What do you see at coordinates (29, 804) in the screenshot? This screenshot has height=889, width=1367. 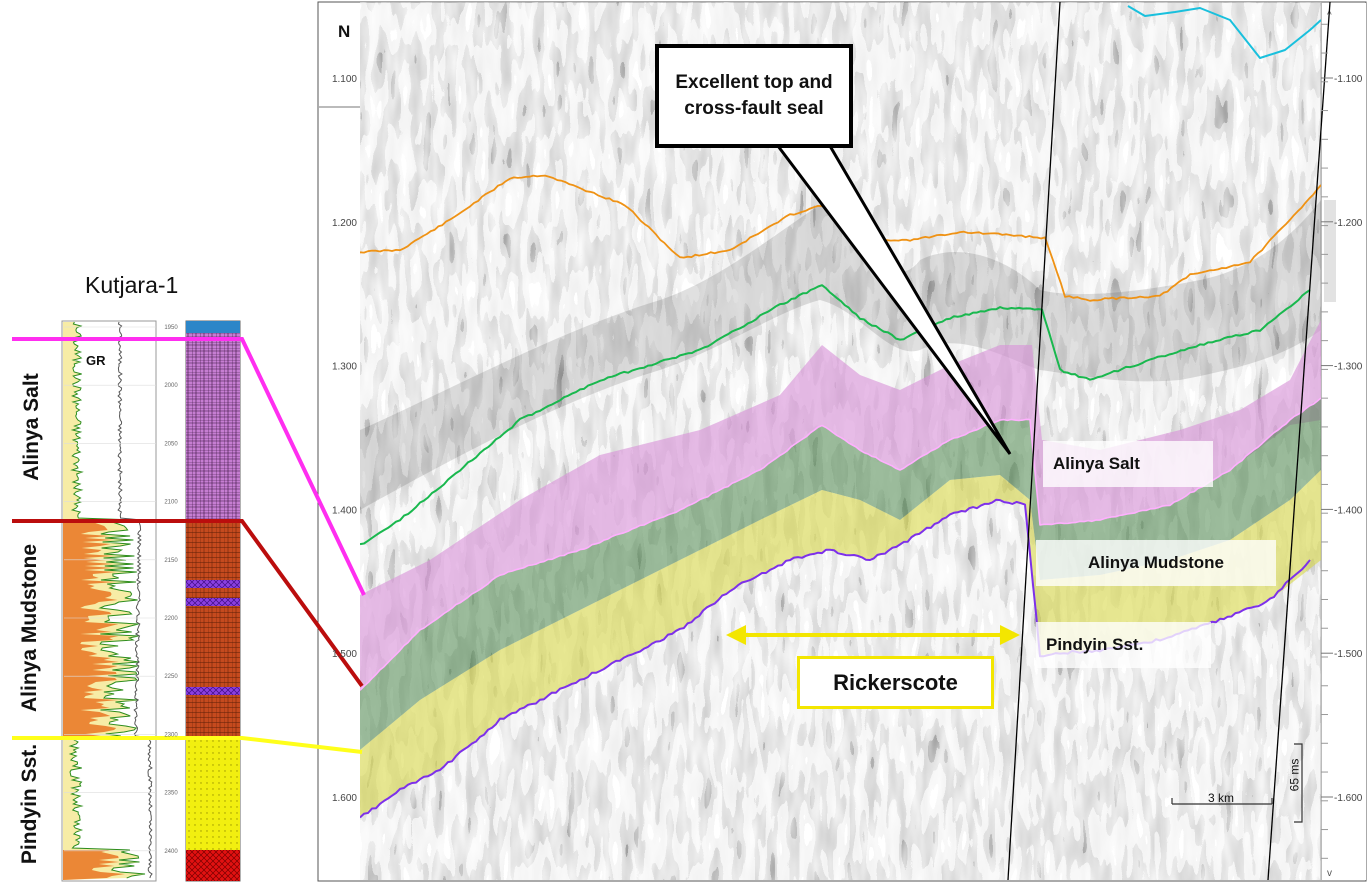 I see `formation-left-pindyin: Pindyin Sst.` at bounding box center [29, 804].